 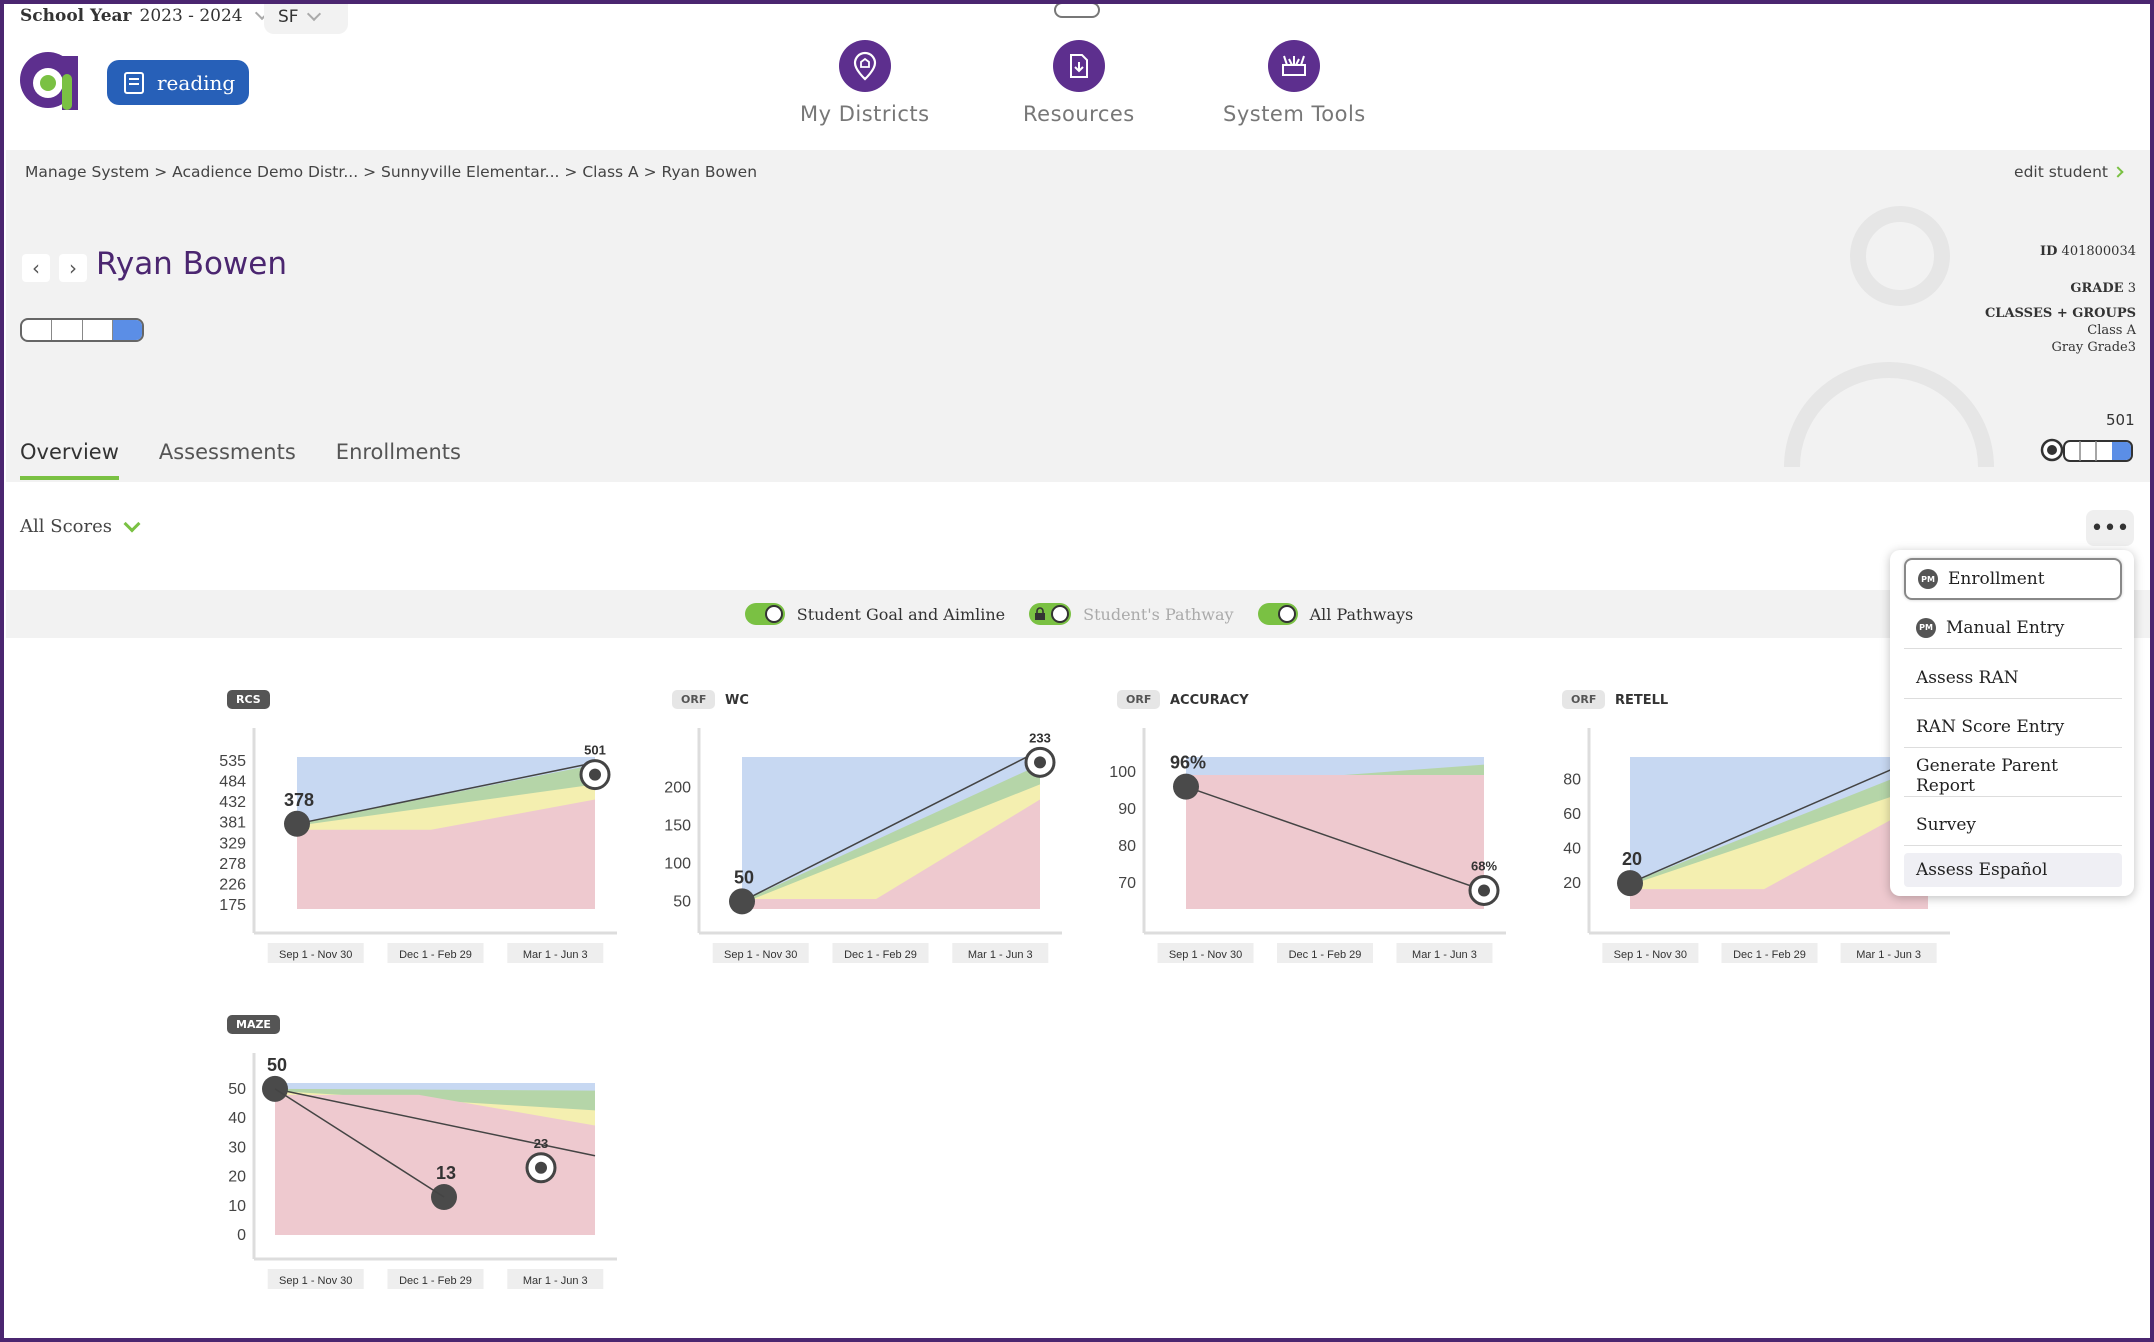 I want to click on toggle-label: All Pathways, so click(x=1361, y=614).